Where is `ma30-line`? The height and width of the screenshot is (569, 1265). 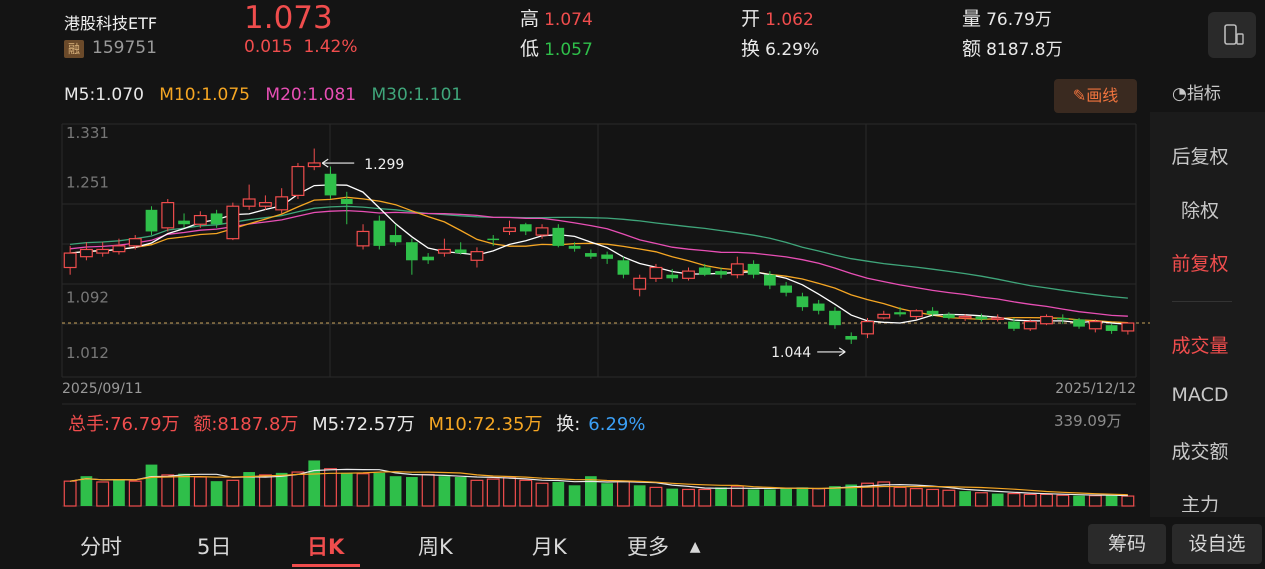
ma30-line is located at coordinates (599, 252).